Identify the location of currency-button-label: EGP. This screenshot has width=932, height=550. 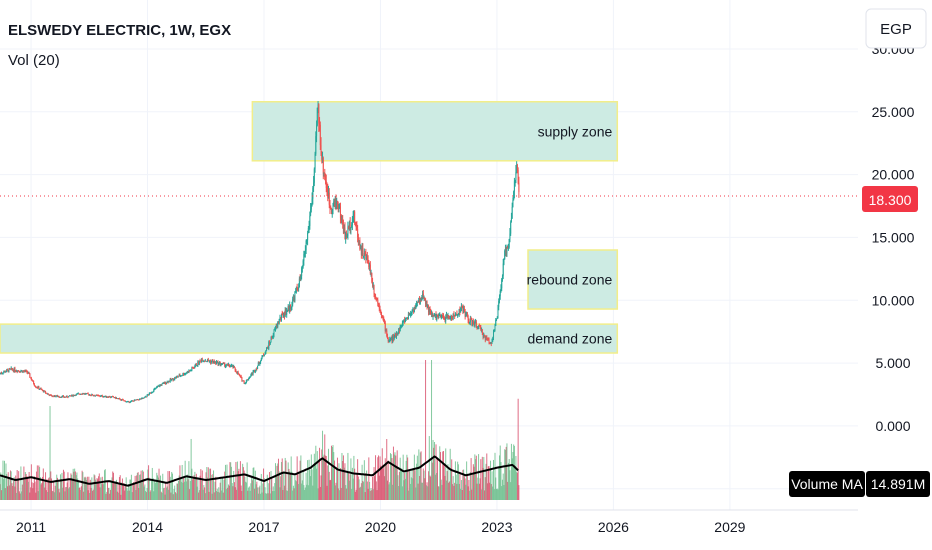
(896, 29).